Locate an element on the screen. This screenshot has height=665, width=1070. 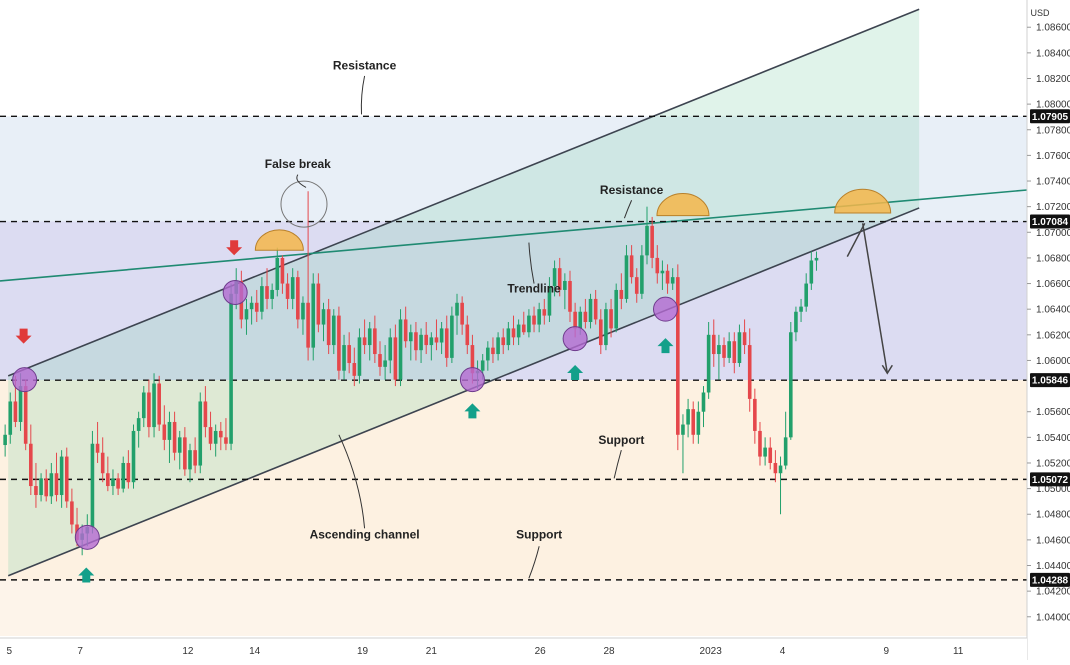
projection-arrow-head is located at coordinates (887, 369).